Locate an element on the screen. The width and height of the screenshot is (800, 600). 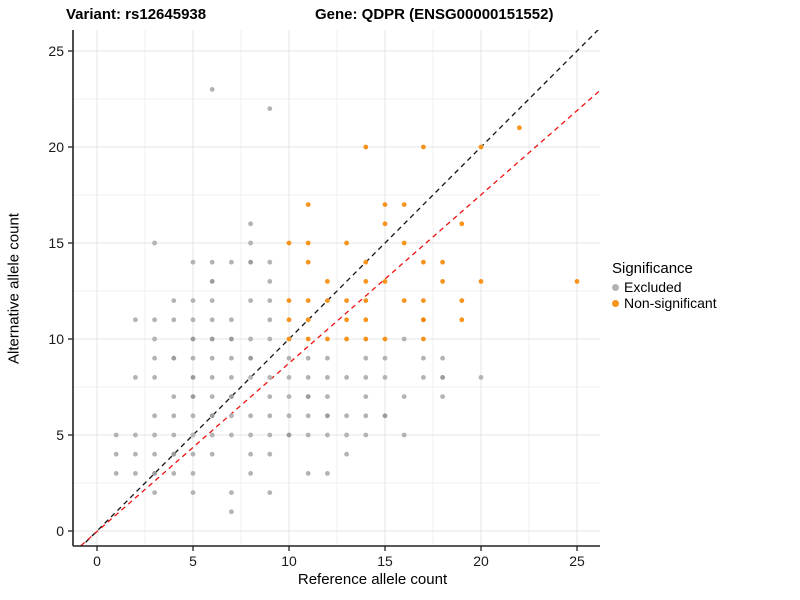
non-significant-dot-icon is located at coordinates (615, 303).